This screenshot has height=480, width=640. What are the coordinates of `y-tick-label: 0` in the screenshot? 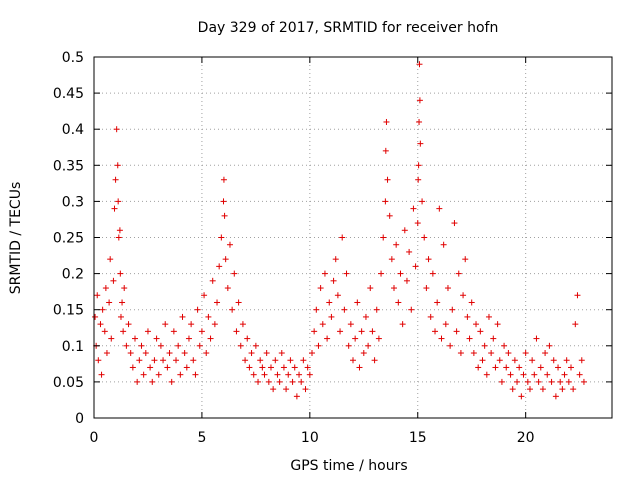 It's located at (79, 419).